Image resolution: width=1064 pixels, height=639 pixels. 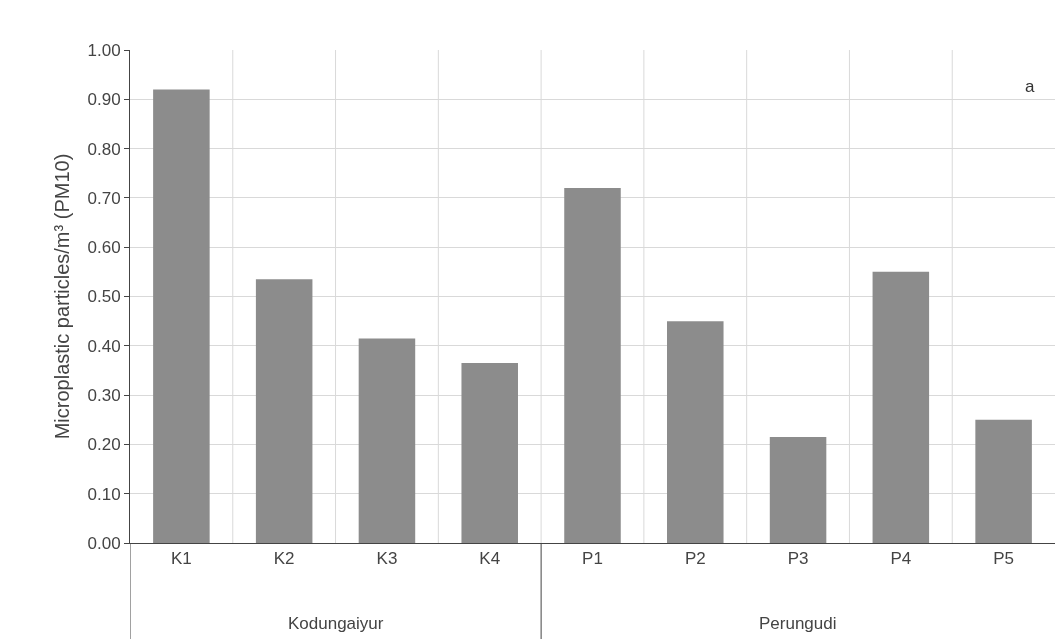 What do you see at coordinates (62, 296) in the screenshot?
I see `y-axis-title: Microplastic particles/m³ (PM10)` at bounding box center [62, 296].